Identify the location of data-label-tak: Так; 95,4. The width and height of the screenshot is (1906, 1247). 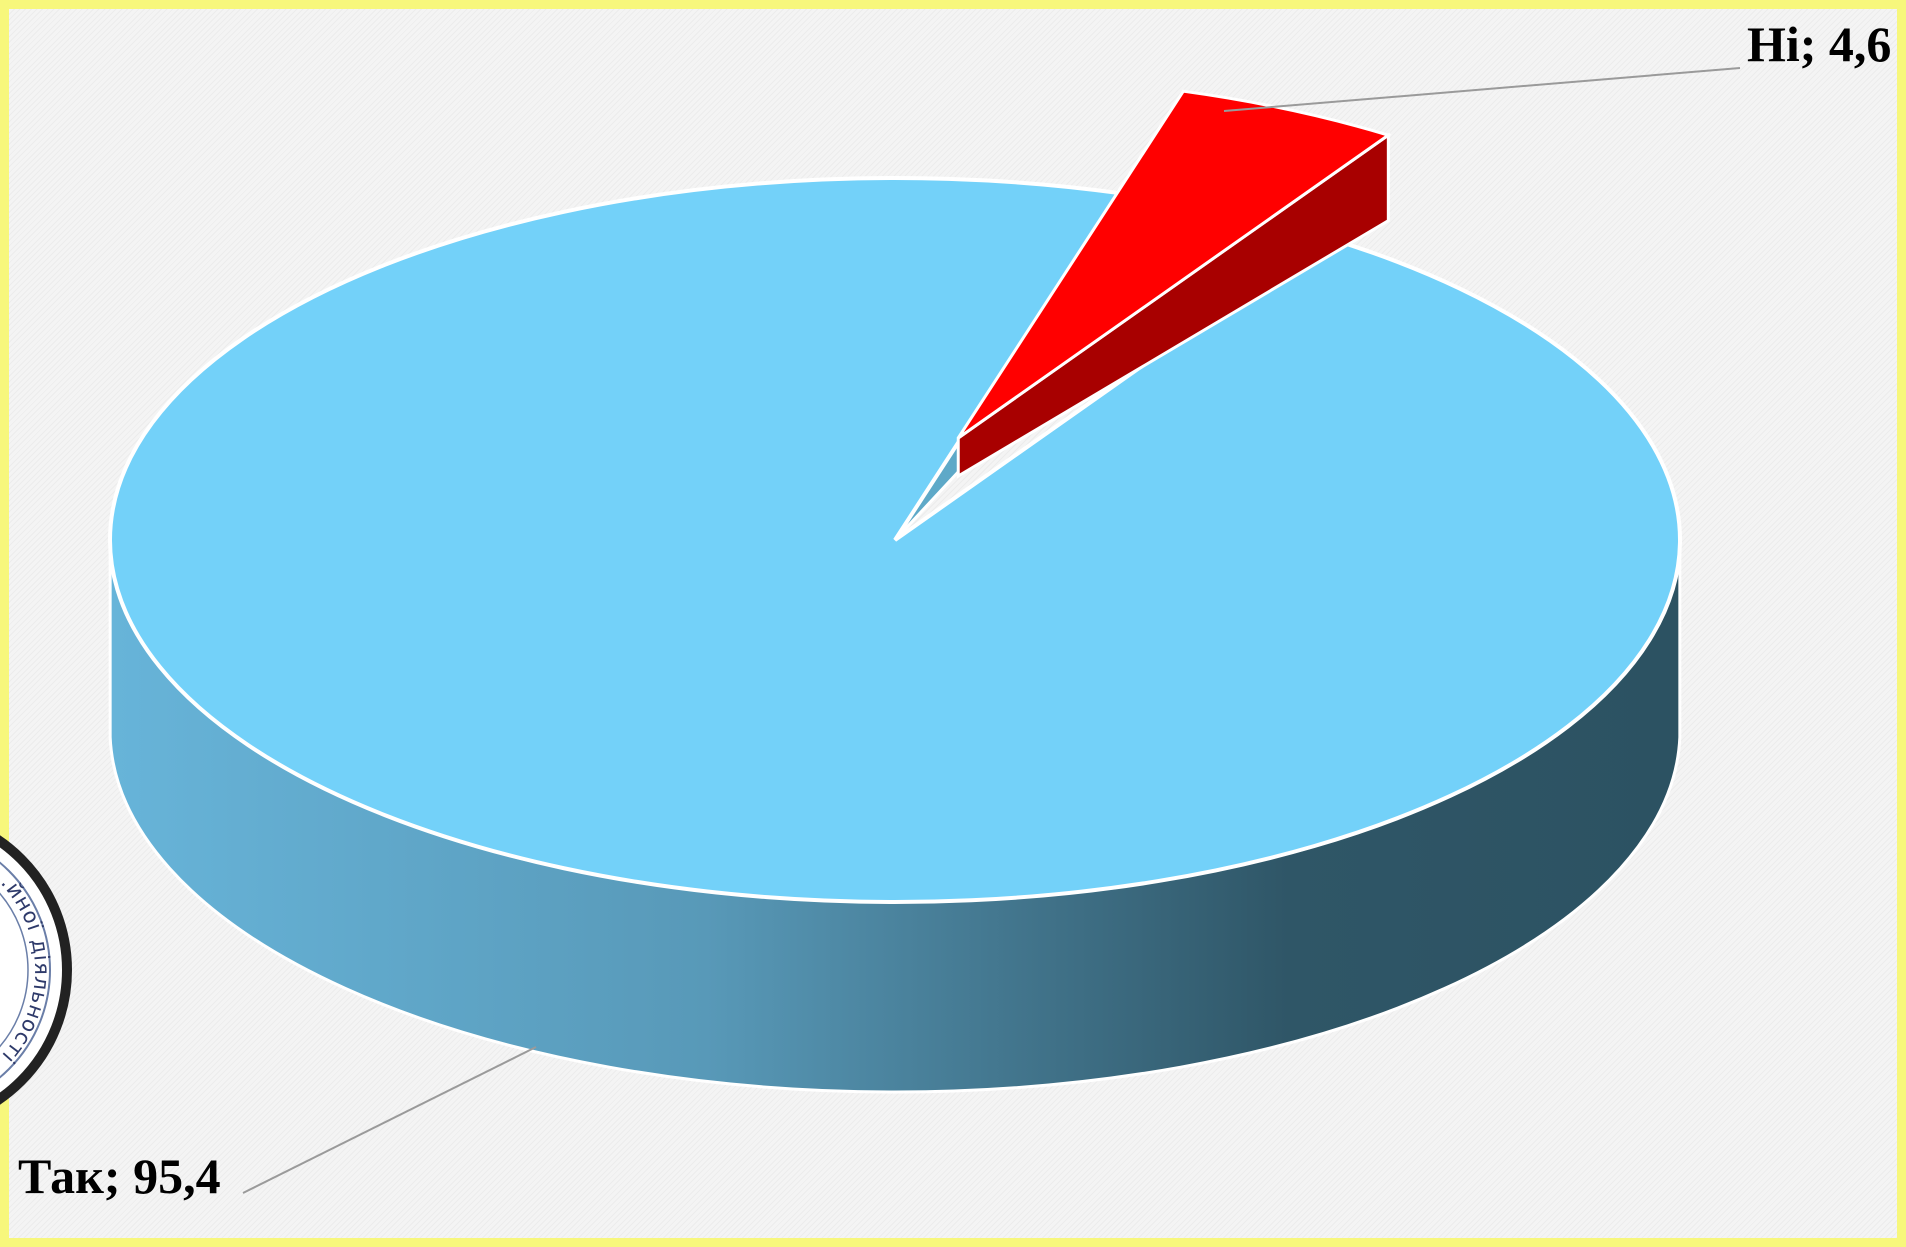
(119, 1176).